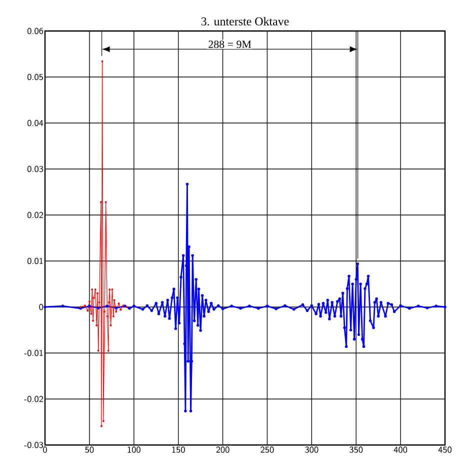  I want to click on y-tick-label: -0.03, so click(34, 445).